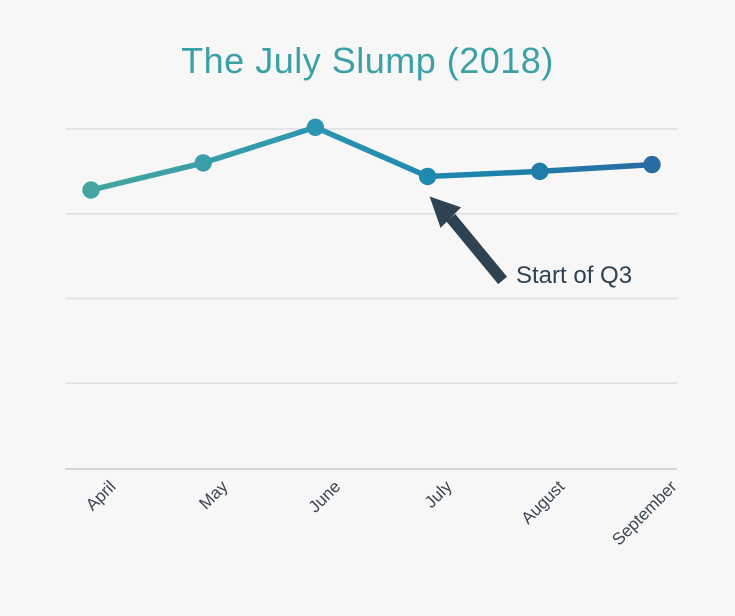 Image resolution: width=735 pixels, height=616 pixels. I want to click on chart-title: The July Slump (2018), so click(367, 60).